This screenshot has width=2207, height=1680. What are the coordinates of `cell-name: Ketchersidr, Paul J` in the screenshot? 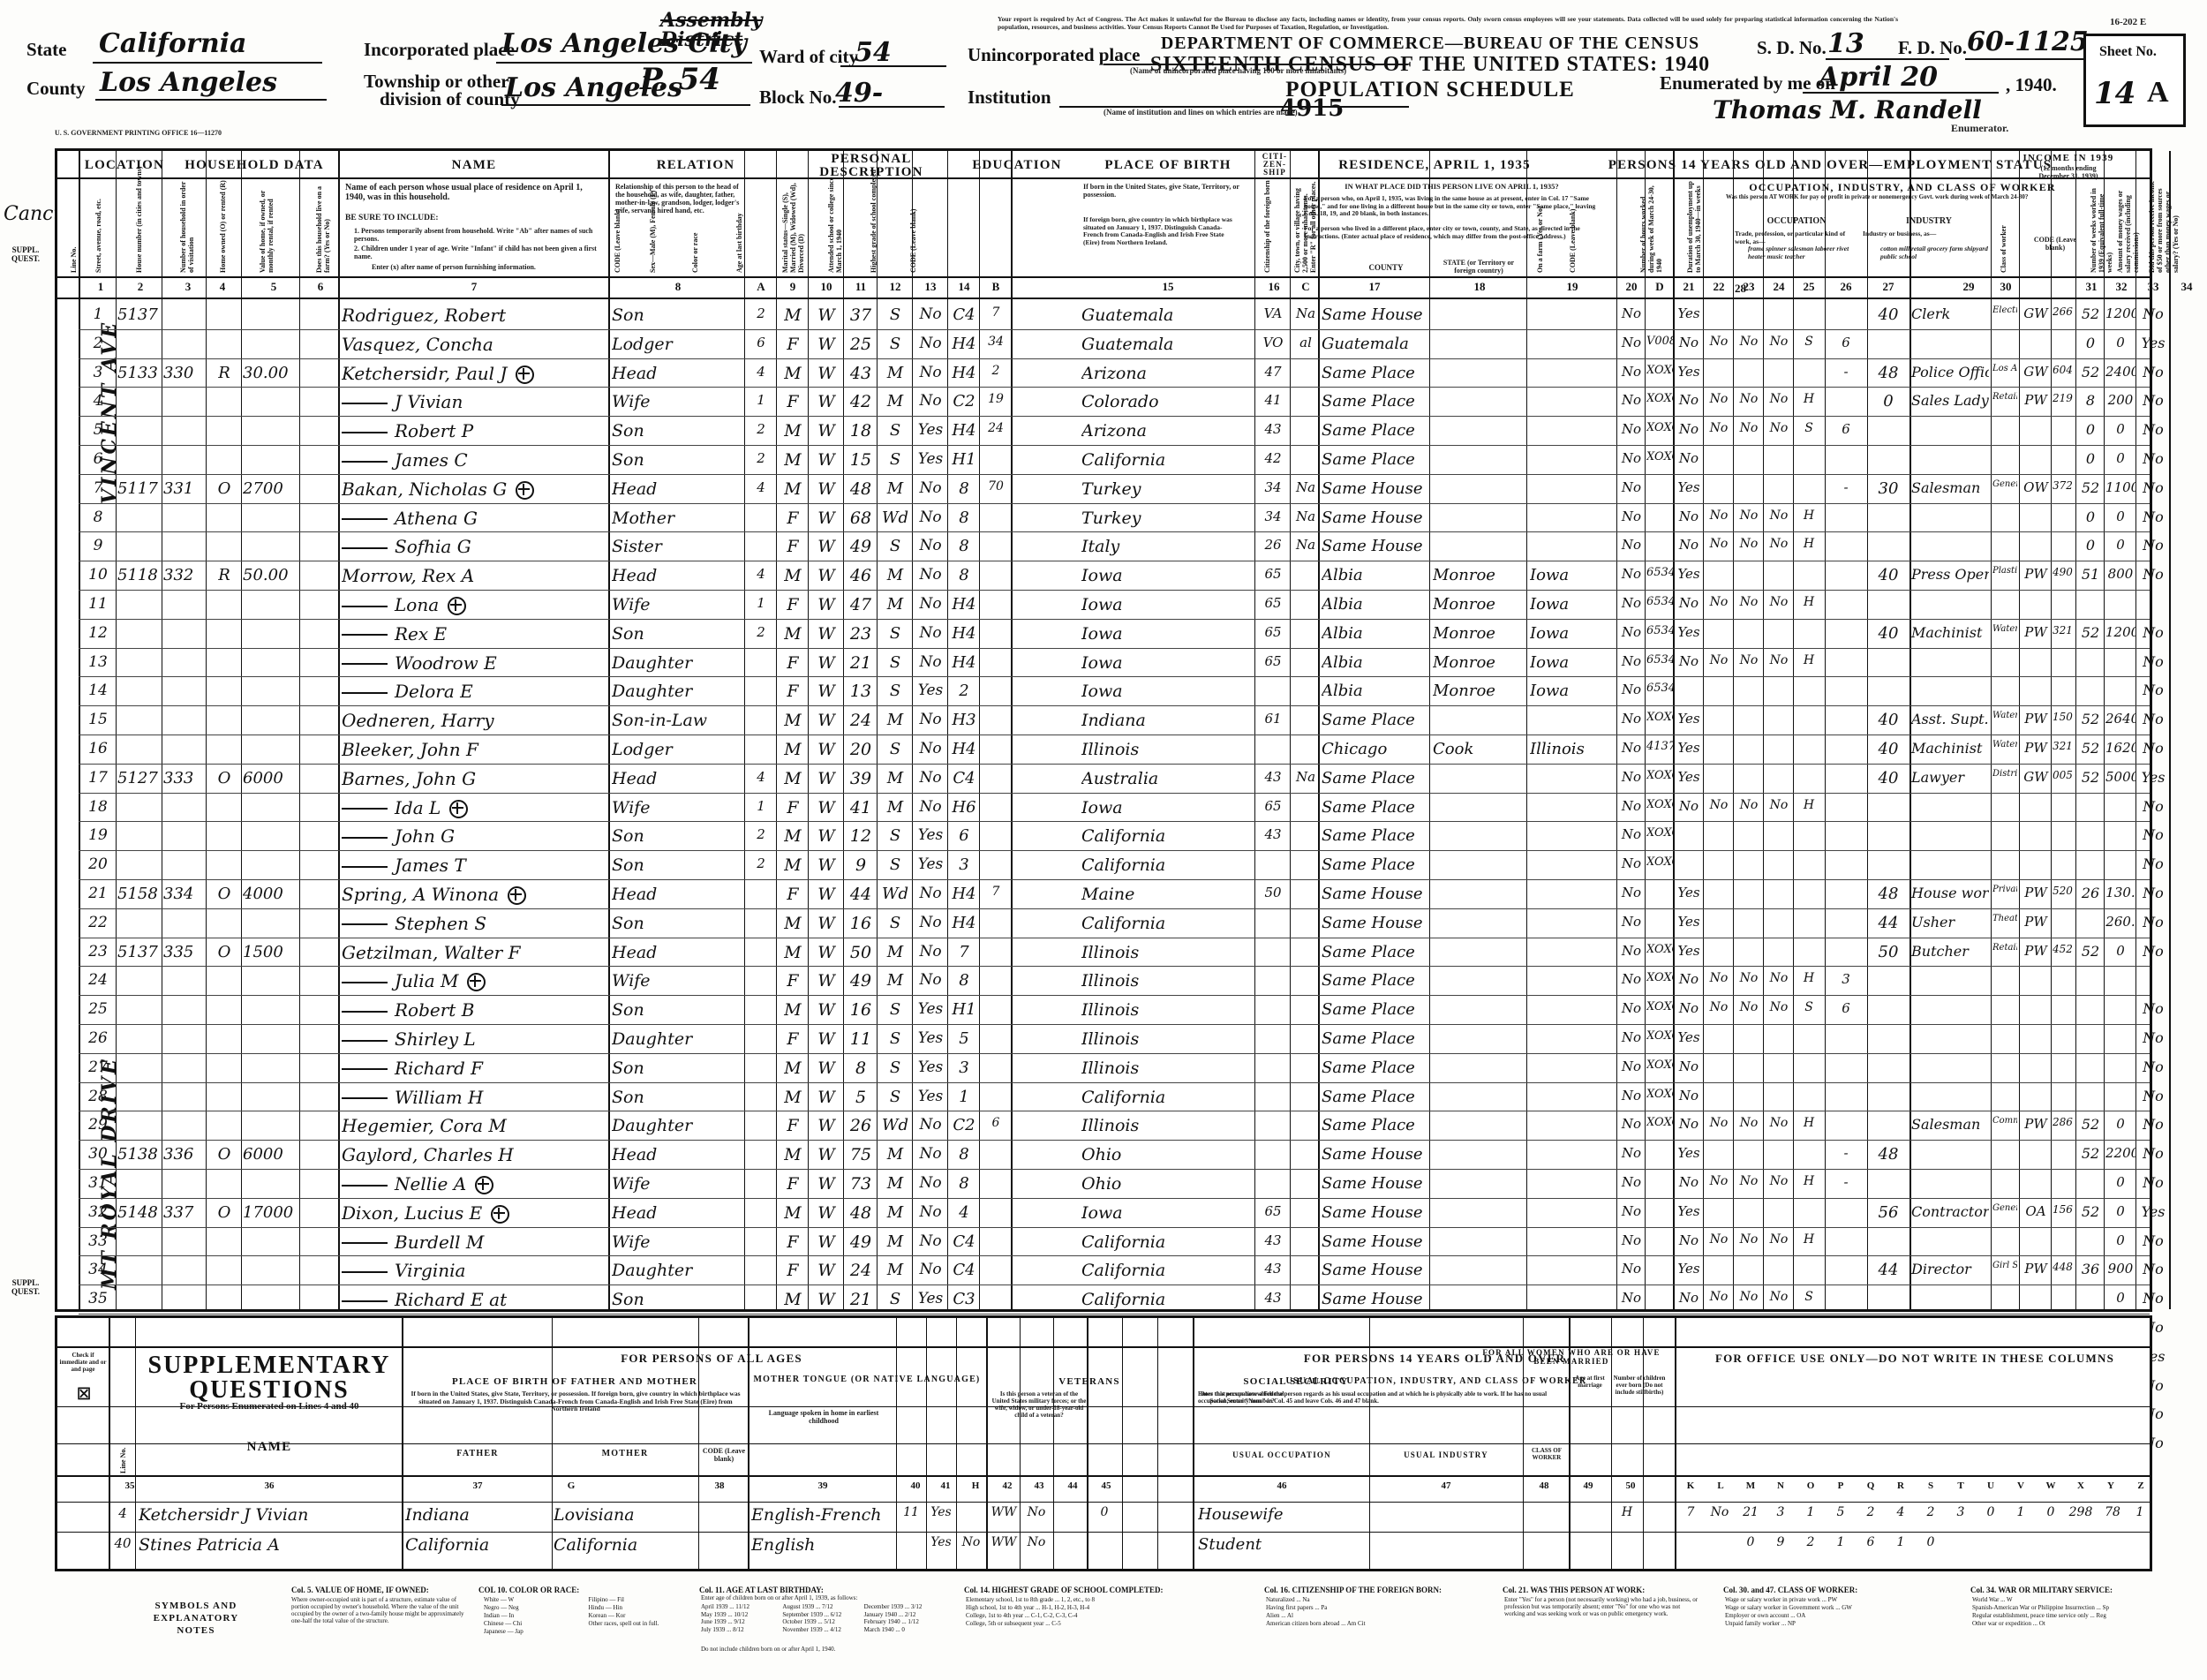 It's located at (474, 373).